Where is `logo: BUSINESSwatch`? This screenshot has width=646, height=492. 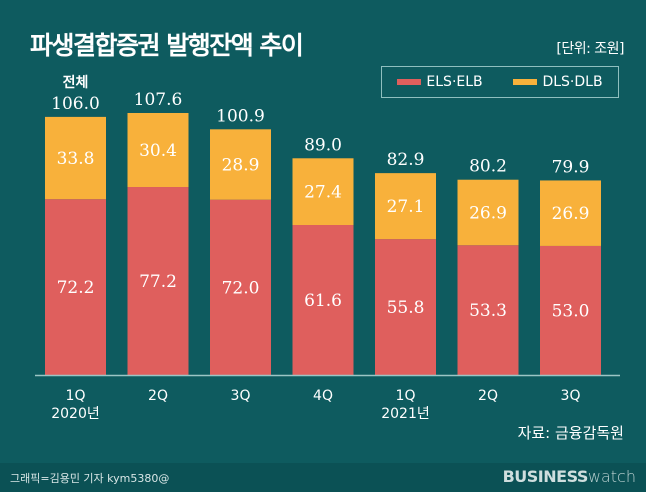 logo: BUSINESSwatch is located at coordinates (569, 476).